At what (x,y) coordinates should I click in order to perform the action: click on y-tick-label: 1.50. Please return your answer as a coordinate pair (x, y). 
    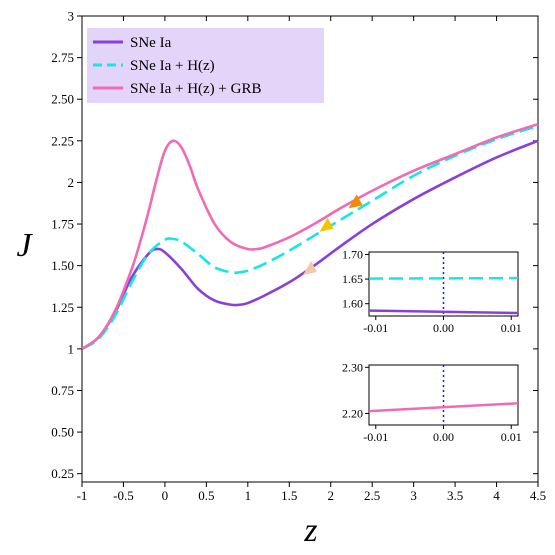
    Looking at the image, I should click on (62, 265).